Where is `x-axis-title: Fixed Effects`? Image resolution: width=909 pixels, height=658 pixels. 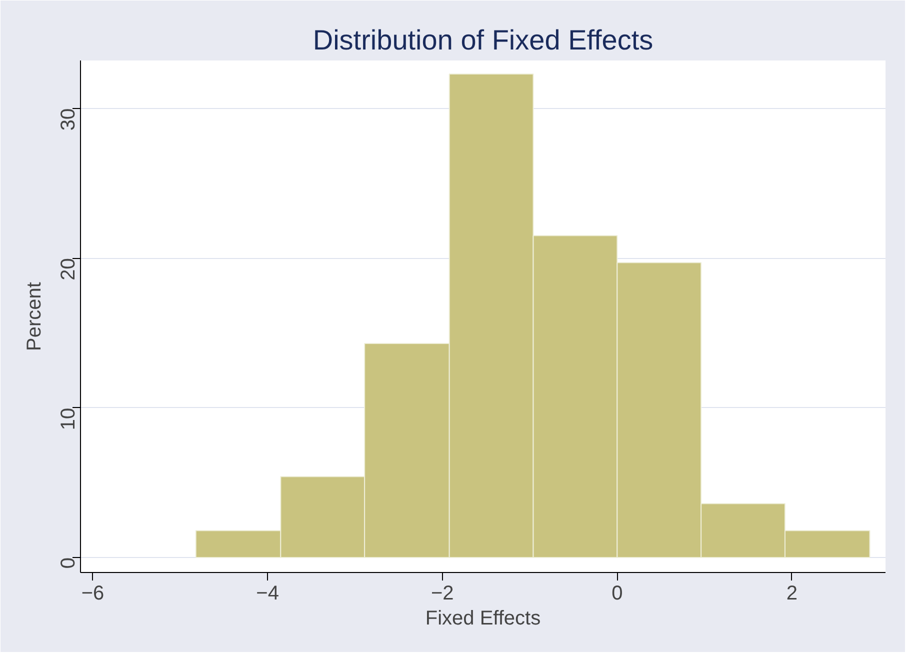
x-axis-title: Fixed Effects is located at coordinates (483, 619).